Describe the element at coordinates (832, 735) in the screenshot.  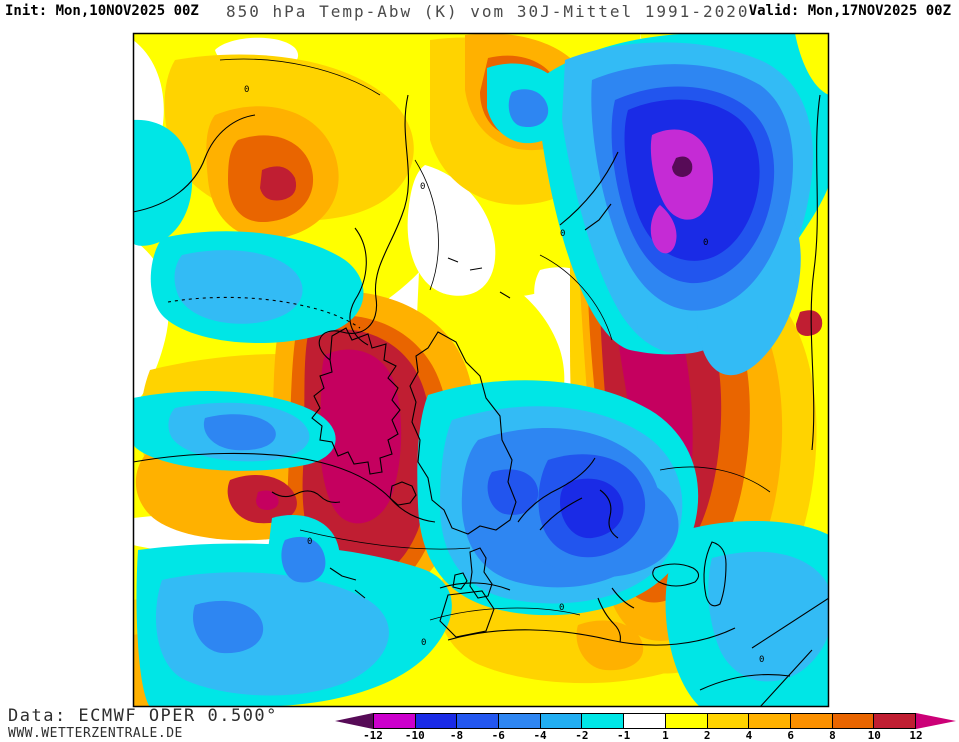
I see `colorbar-tick-label: 8` at that location.